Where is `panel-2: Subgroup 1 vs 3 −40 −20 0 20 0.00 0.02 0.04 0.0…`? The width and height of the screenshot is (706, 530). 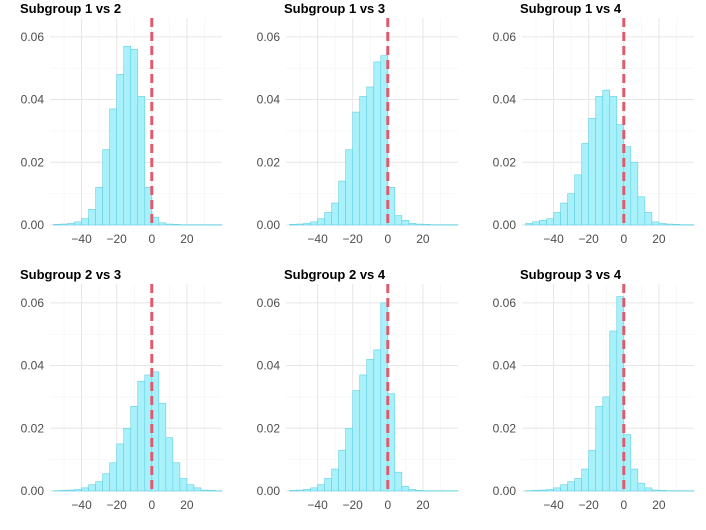
panel-2: Subgroup 1 vs 3 −40 −20 0 20 0.00 0.02 0.04 0.0… is located at coordinates (358, 123).